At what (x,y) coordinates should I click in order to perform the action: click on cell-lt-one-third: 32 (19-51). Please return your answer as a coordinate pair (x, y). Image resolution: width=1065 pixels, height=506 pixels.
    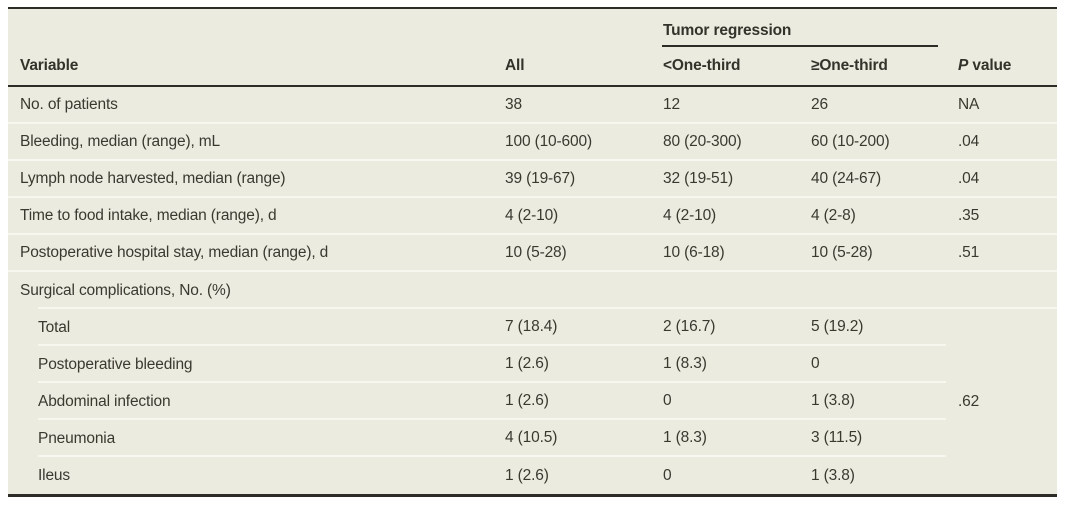
    Looking at the image, I should click on (725, 179).